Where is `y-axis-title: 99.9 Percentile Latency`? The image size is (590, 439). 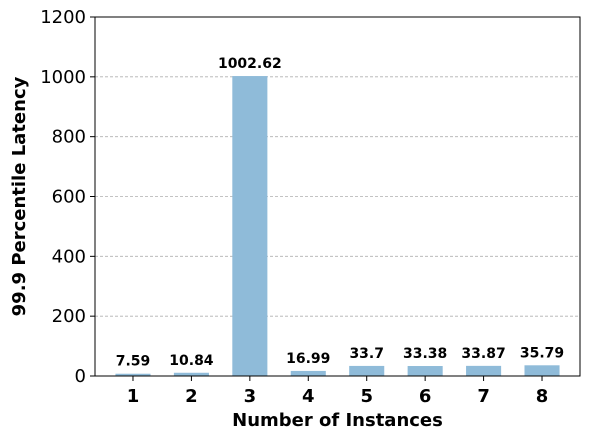
y-axis-title: 99.9 Percentile Latency is located at coordinates (19, 196).